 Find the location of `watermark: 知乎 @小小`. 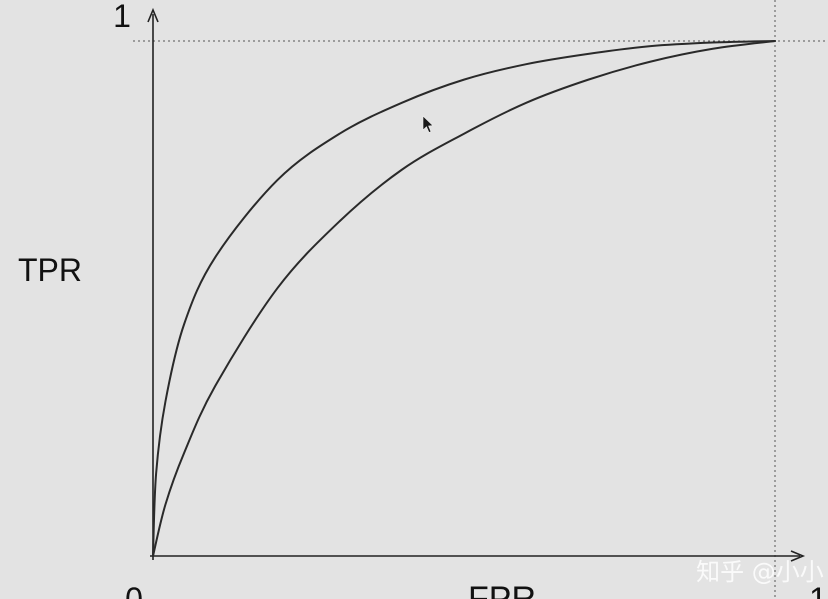

watermark: 知乎 @小小 is located at coordinates (760, 572).